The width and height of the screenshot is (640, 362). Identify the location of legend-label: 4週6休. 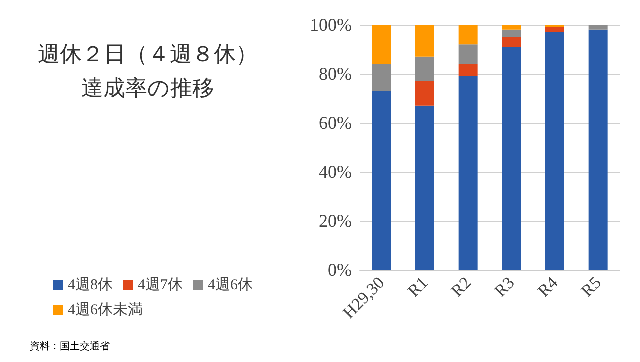
(230, 286).